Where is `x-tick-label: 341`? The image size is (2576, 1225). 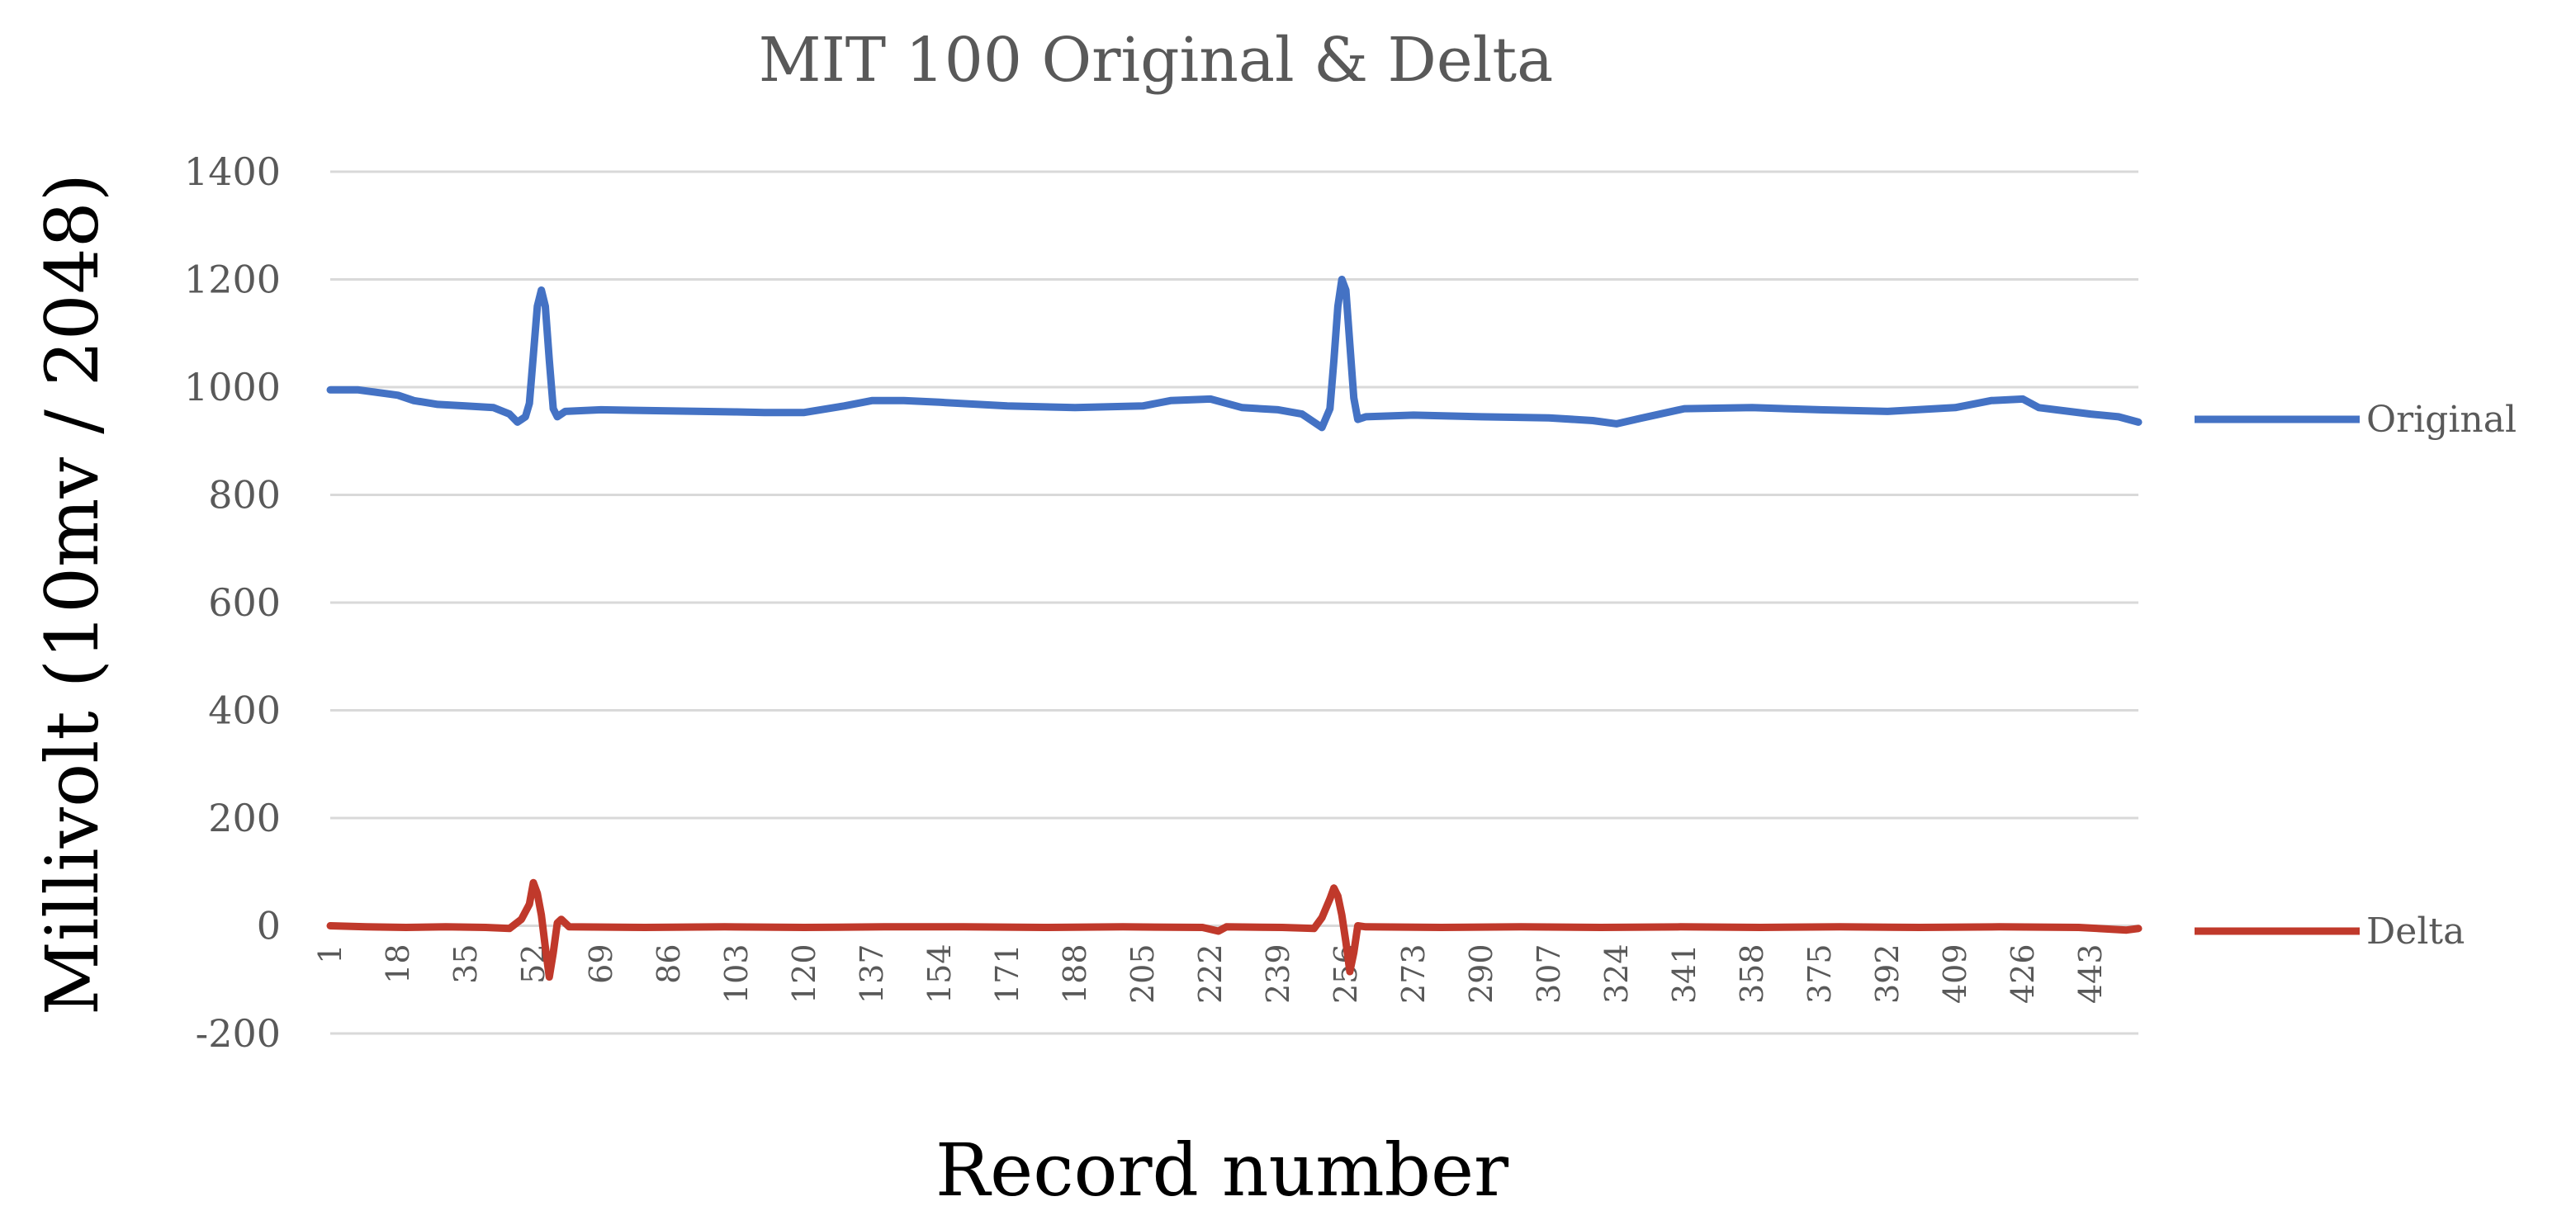 x-tick-label: 341 is located at coordinates (1684, 975).